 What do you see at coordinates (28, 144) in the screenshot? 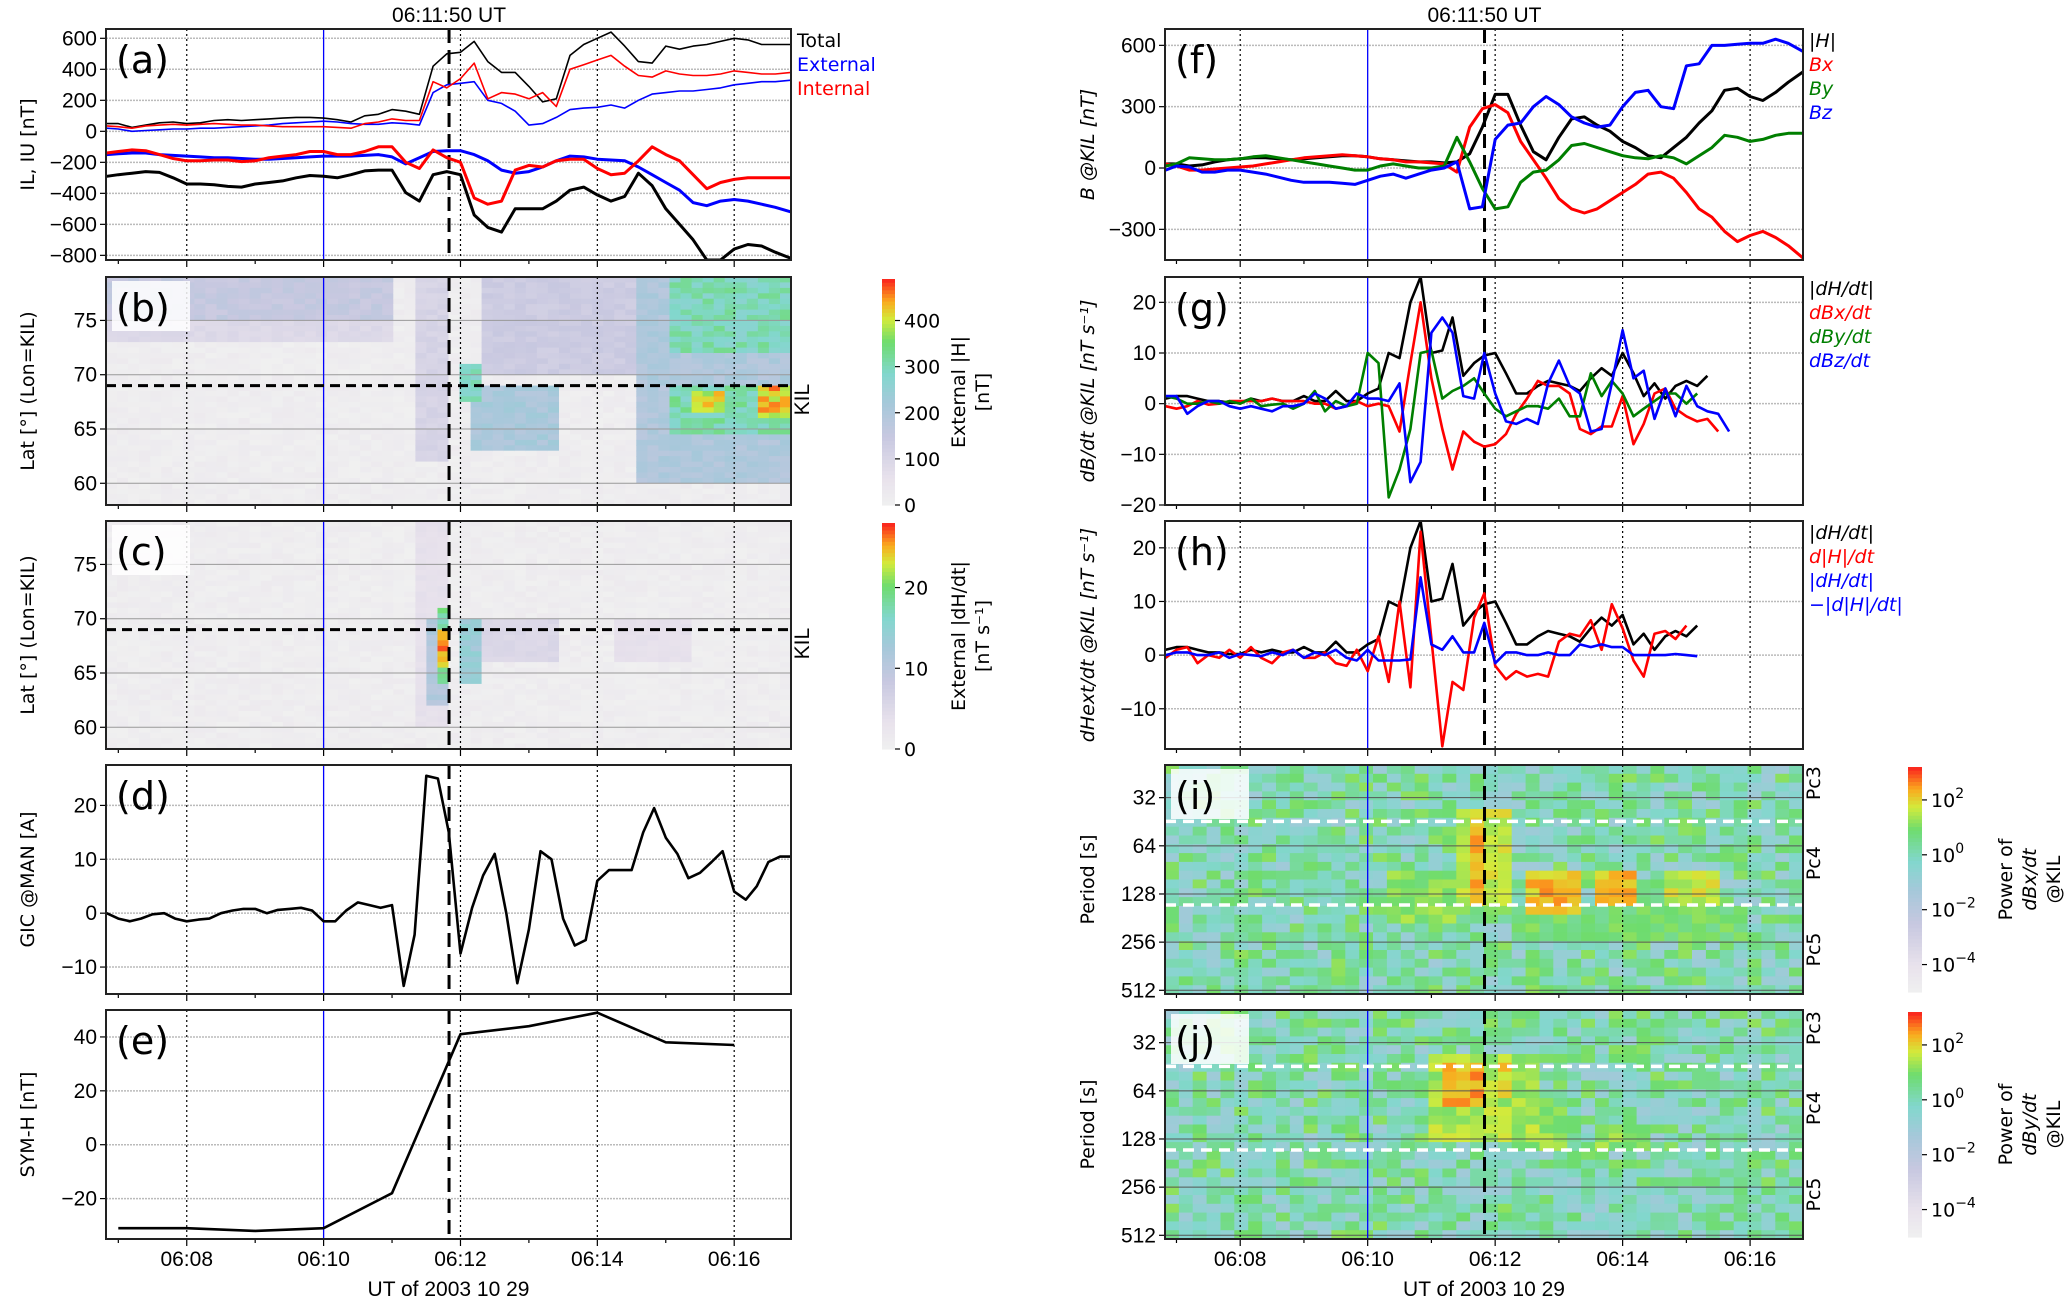
I see `y-axis-label: IL, IU [nT]` at bounding box center [28, 144].